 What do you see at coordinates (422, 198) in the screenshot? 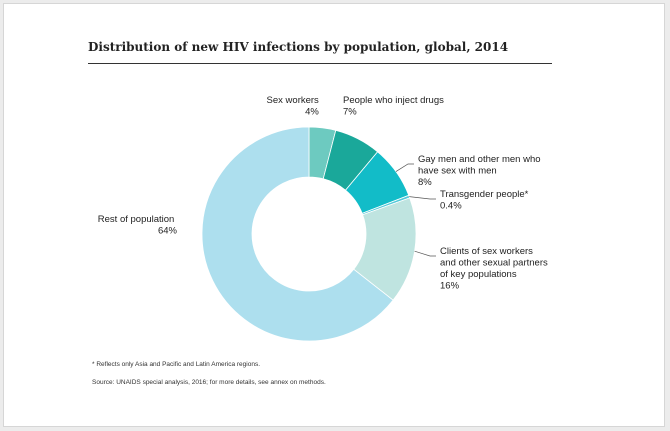
I see `leader-transgender` at bounding box center [422, 198].